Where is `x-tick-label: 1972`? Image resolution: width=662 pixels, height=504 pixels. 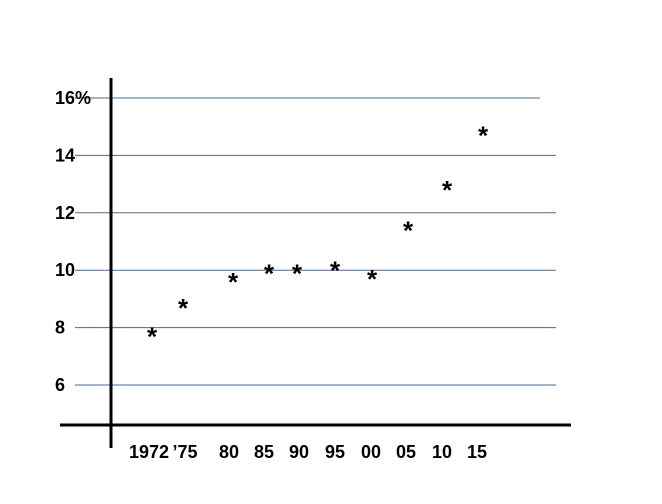 x-tick-label: 1972 is located at coordinates (149, 452).